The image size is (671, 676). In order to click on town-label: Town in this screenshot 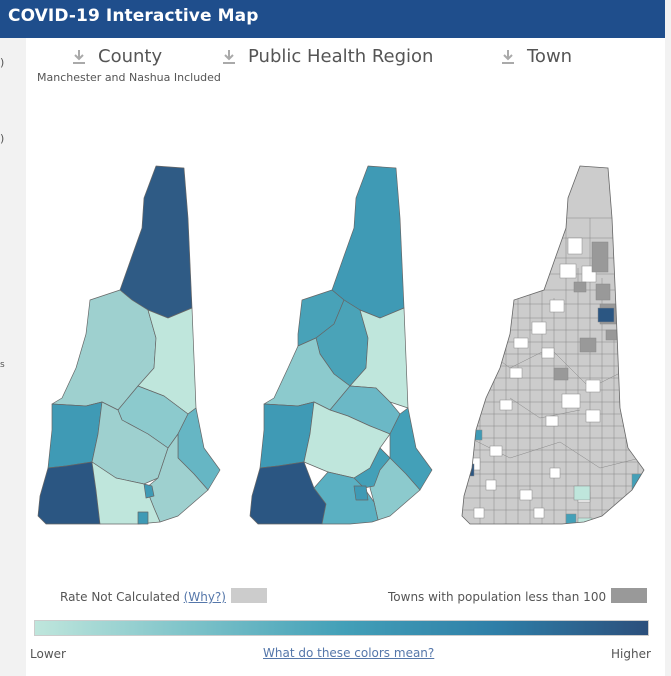, I will do `click(550, 56)`.